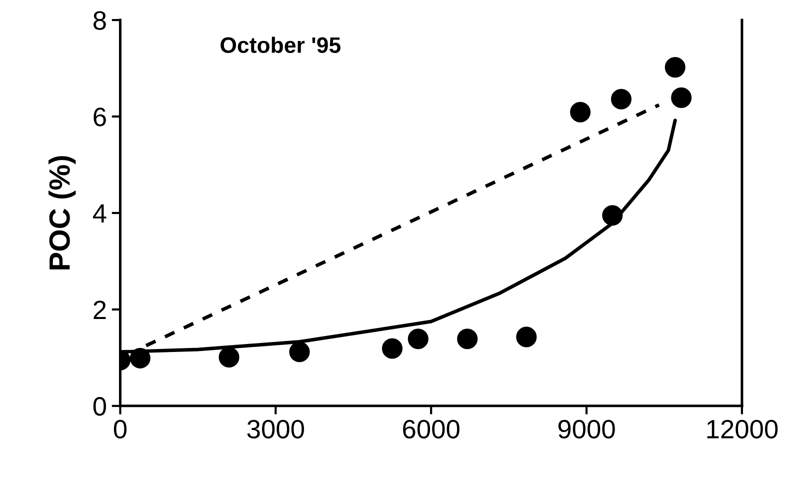 This screenshot has width=791, height=477. Describe the element at coordinates (586, 429) in the screenshot. I see `x-tick-label: 9000` at that location.